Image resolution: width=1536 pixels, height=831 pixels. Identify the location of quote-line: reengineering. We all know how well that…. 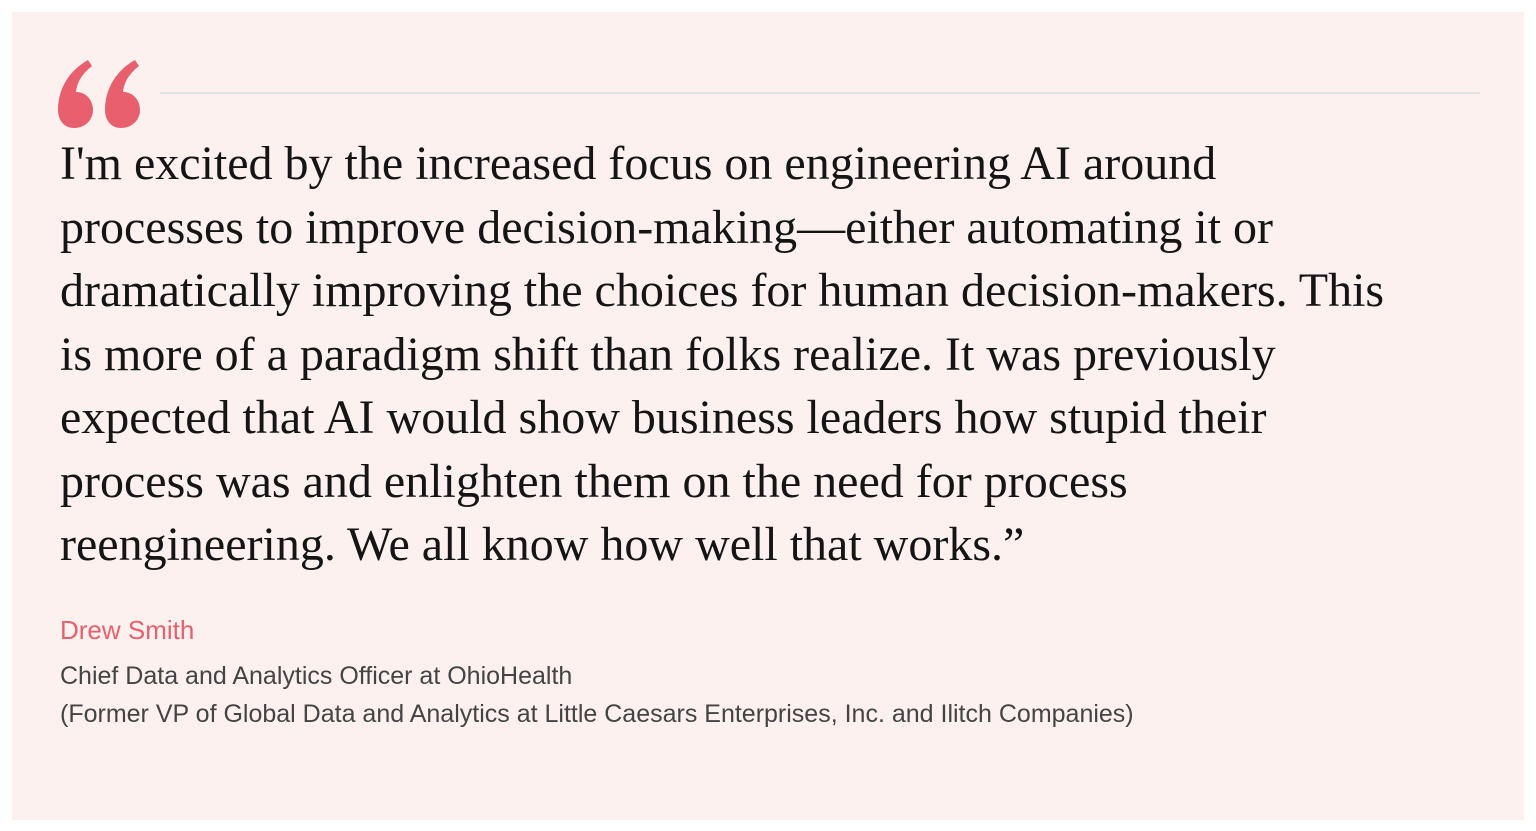
(542, 544).